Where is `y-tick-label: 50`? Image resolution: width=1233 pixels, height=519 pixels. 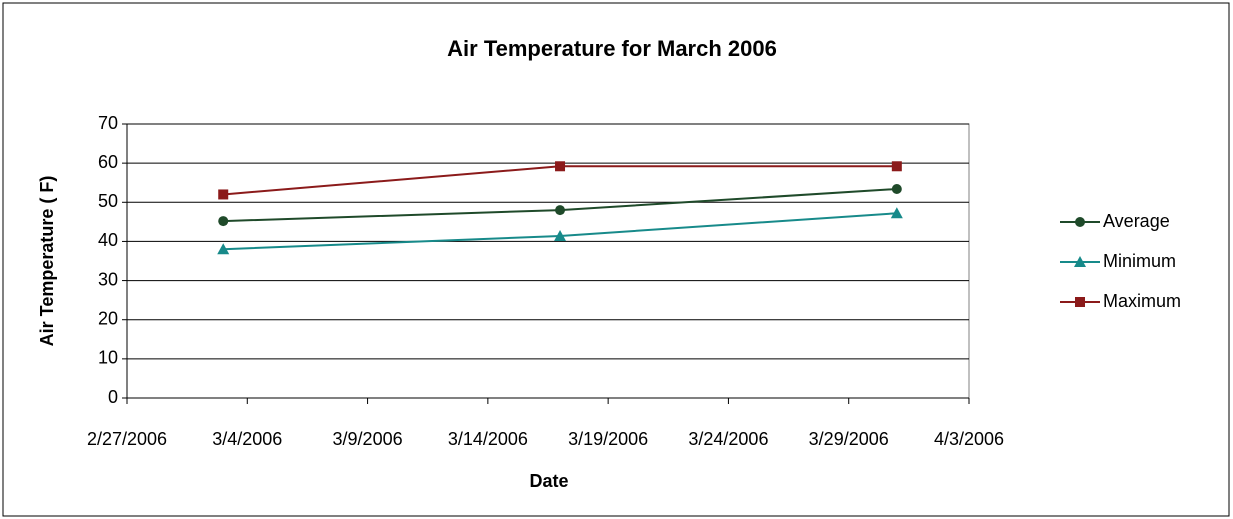 y-tick-label: 50 is located at coordinates (108, 201).